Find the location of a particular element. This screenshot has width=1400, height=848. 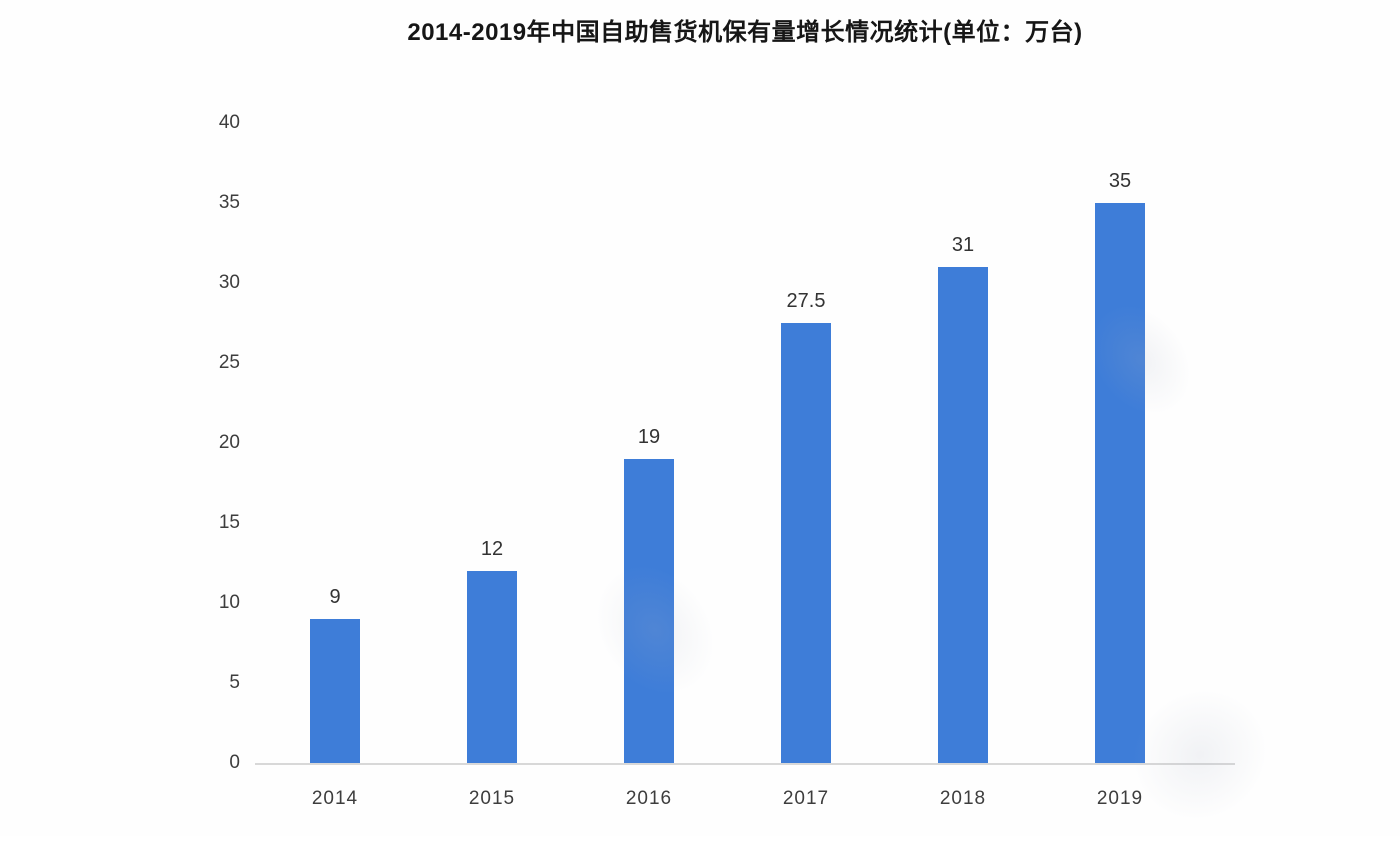

bar-2018 is located at coordinates (963, 515).